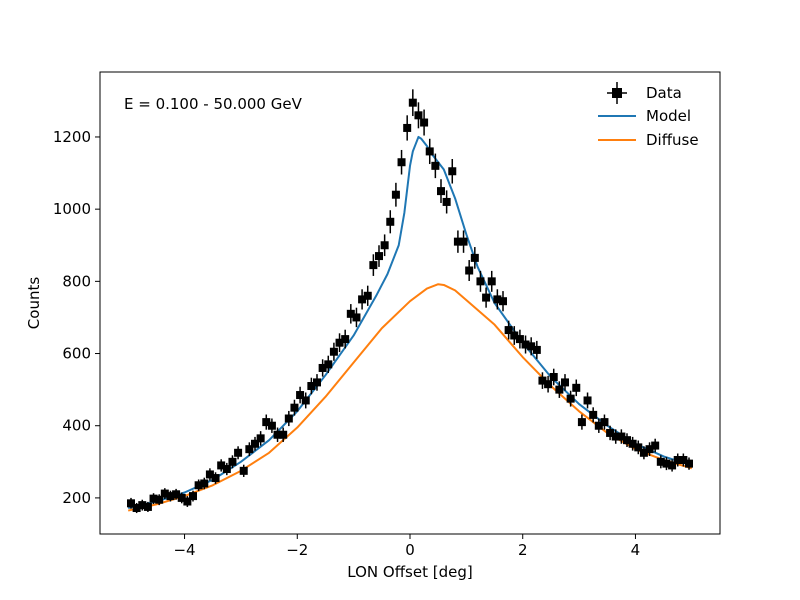 The image size is (800, 600). Describe the element at coordinates (76, 281) in the screenshot. I see `y-tick-label: 800` at that location.